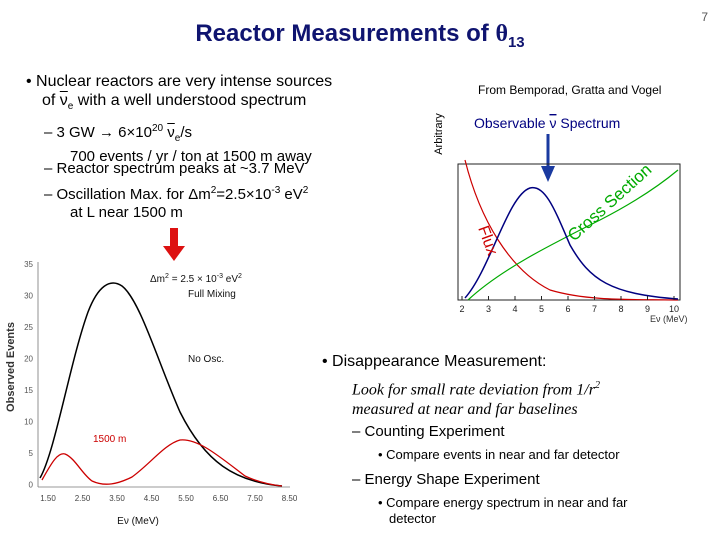 This screenshot has height=540, width=720. What do you see at coordinates (594, 309) in the screenshot?
I see `spectrum-xtick-label: 7` at bounding box center [594, 309].